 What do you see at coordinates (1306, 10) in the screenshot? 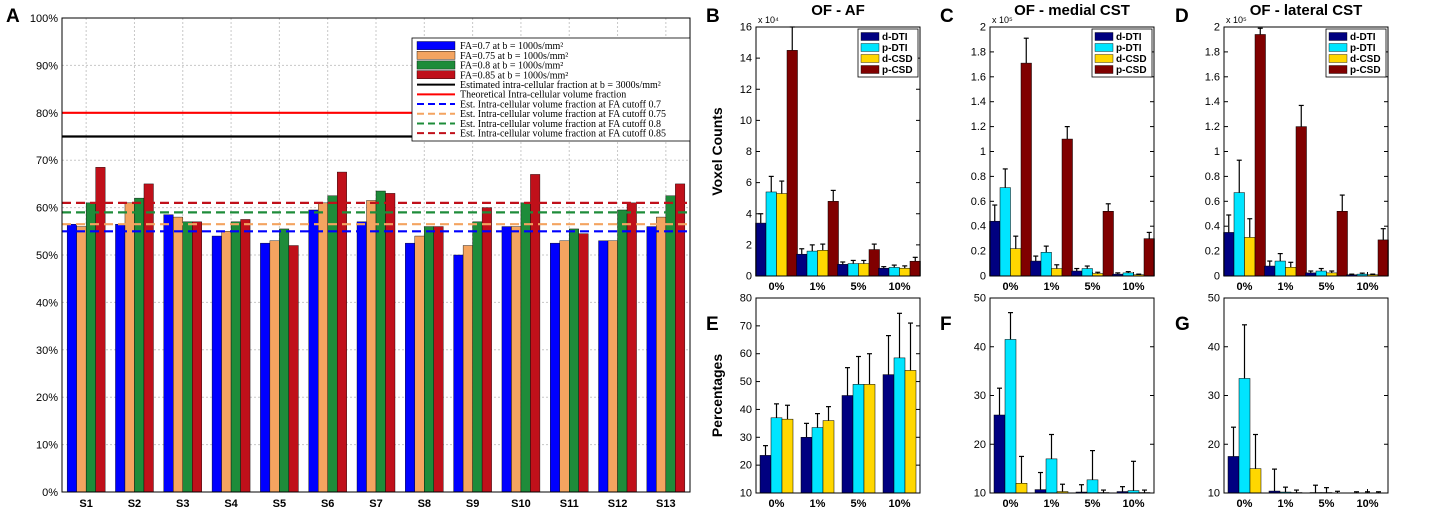
I see `chart-title: OF - lateral CST` at bounding box center [1306, 10].